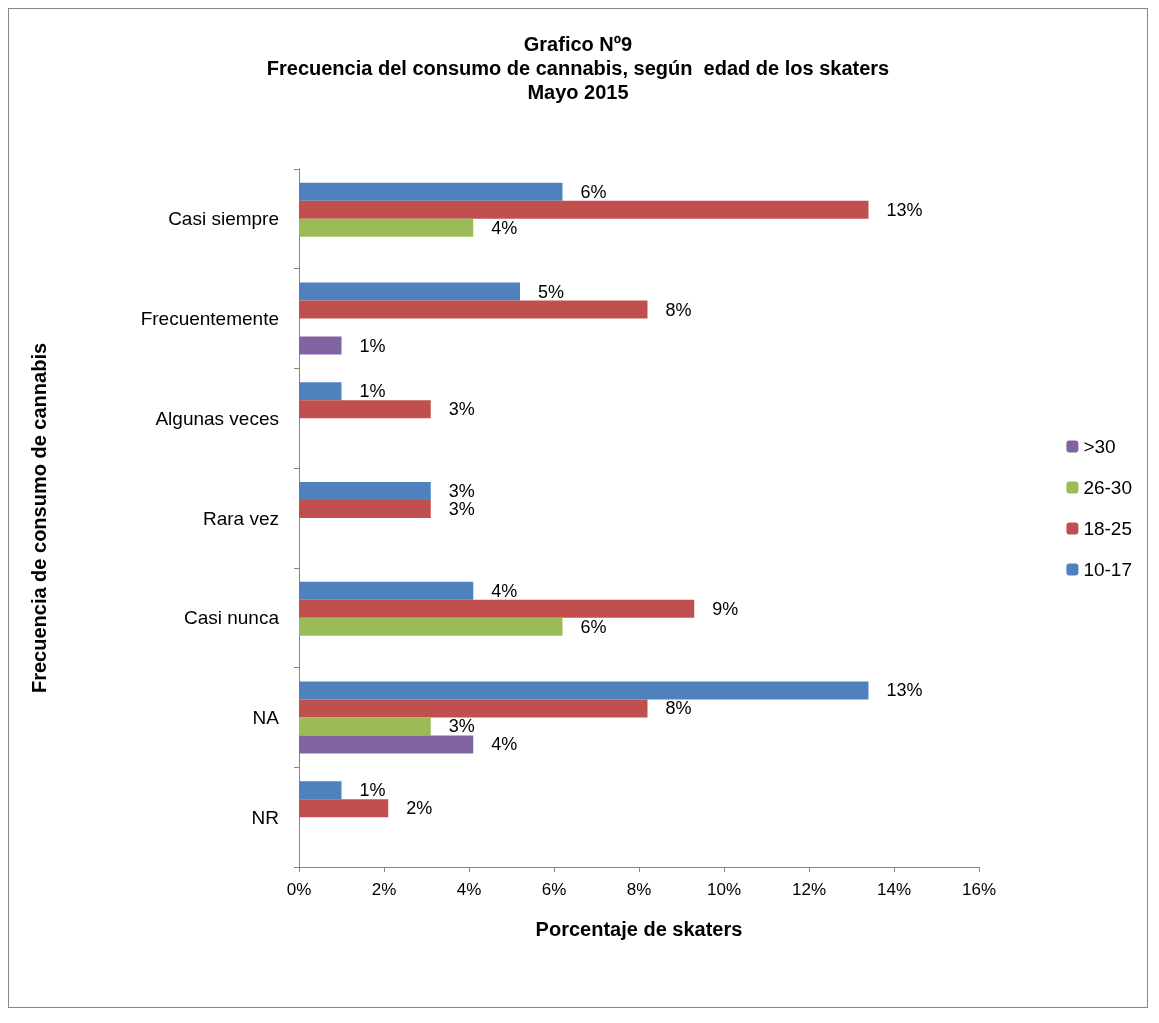 This screenshot has width=1159, height=1023. What do you see at coordinates (419, 808) in the screenshot?
I see `data-label: 2%` at bounding box center [419, 808].